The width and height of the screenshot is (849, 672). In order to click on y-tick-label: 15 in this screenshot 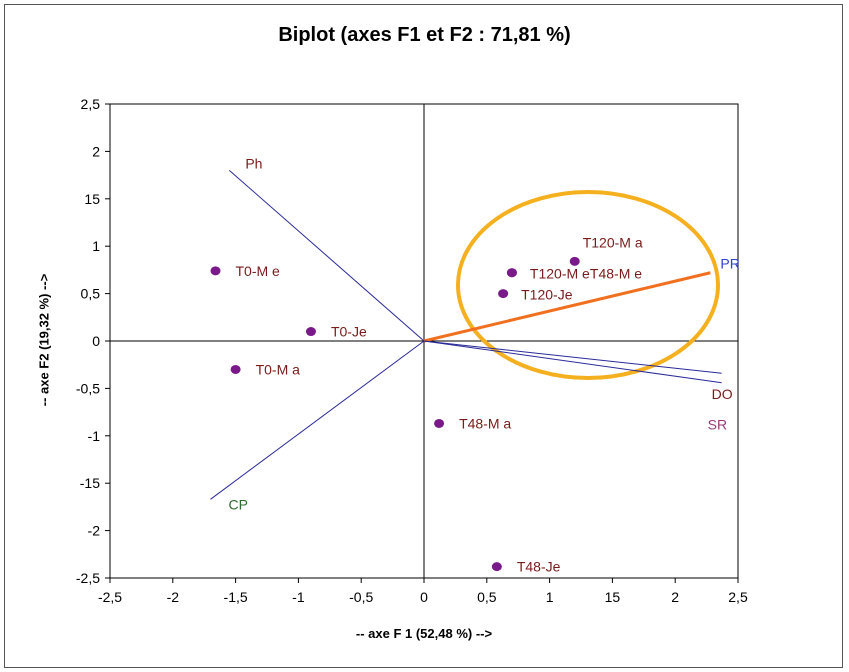, I will do `click(92, 199)`.